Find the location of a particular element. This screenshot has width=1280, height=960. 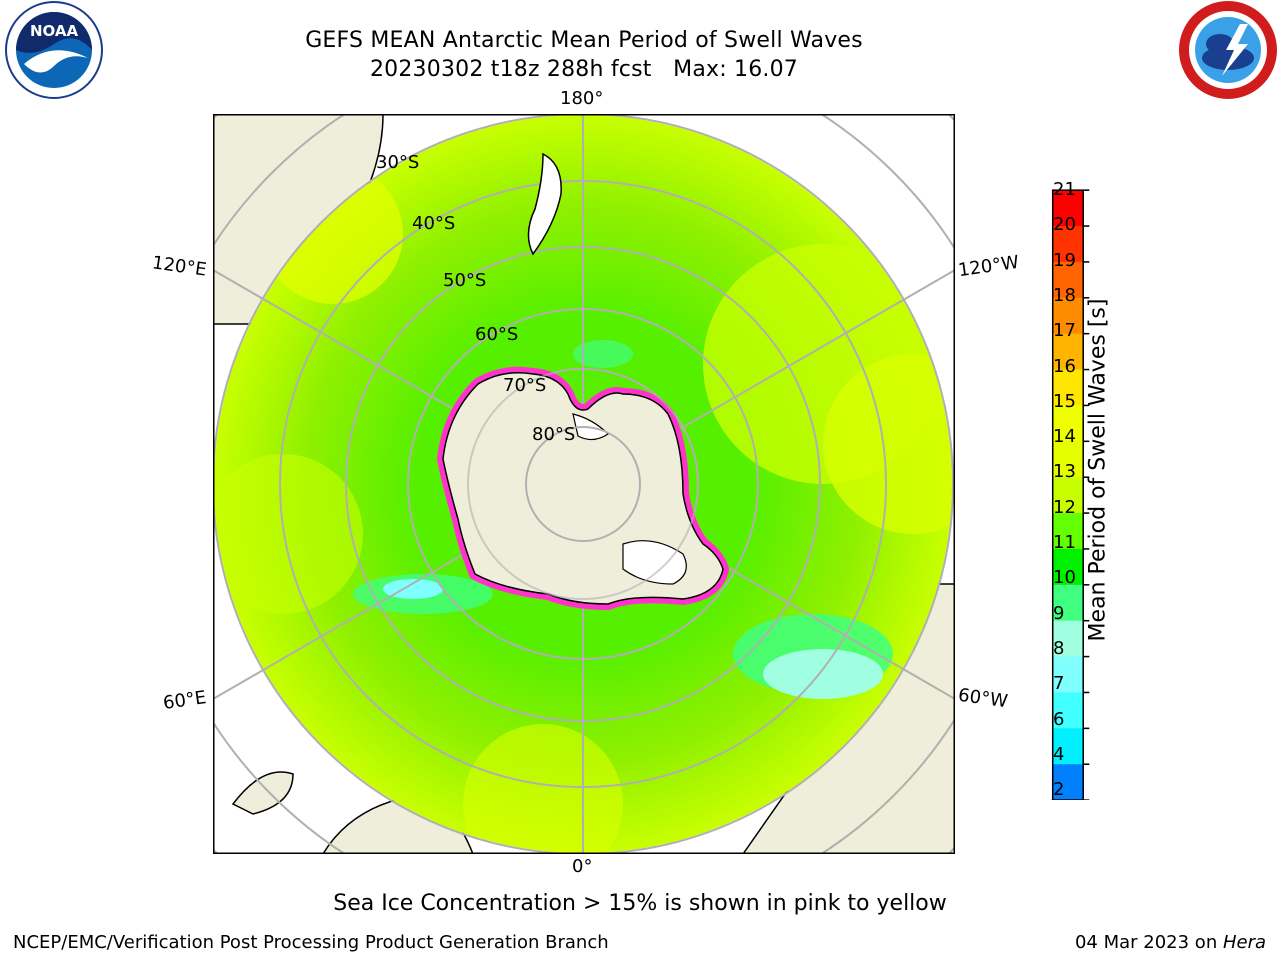

lon-label-0: 0° is located at coordinates (582, 866).